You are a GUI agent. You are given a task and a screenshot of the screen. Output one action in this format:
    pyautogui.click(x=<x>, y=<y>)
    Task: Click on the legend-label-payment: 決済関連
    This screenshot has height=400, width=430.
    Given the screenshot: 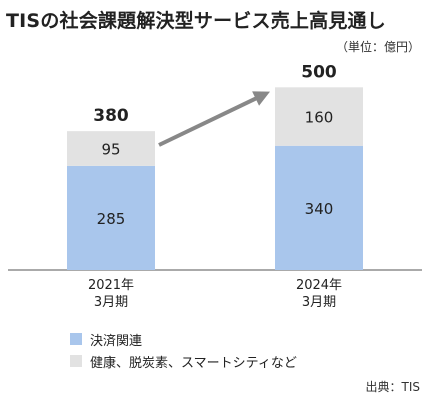 What is the action you would take?
    pyautogui.click(x=116, y=341)
    